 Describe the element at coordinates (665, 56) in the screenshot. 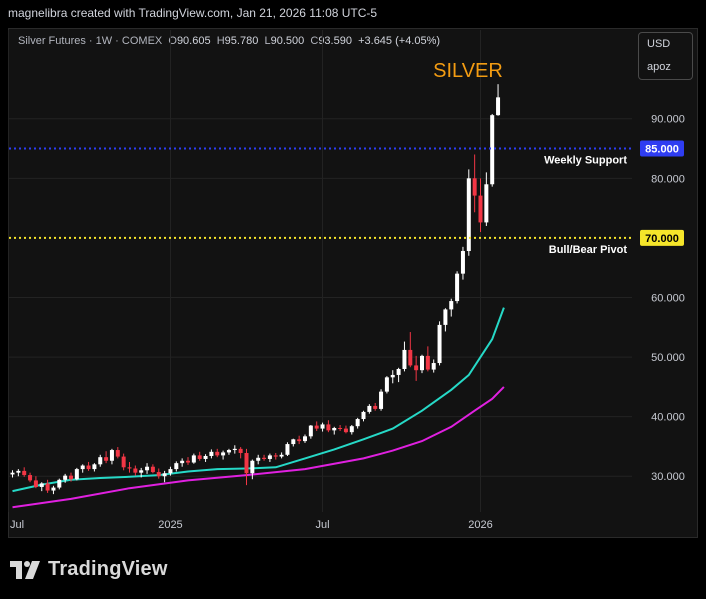

I see `currency-unit-button: USD apoz` at that location.